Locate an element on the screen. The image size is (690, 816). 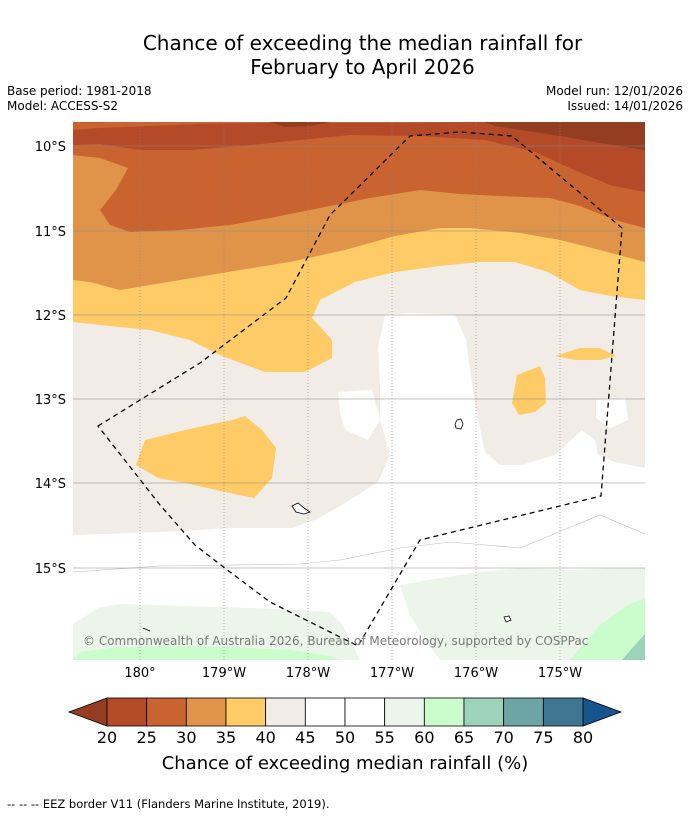
band-45-50-patch-east is located at coordinates (612, 413).